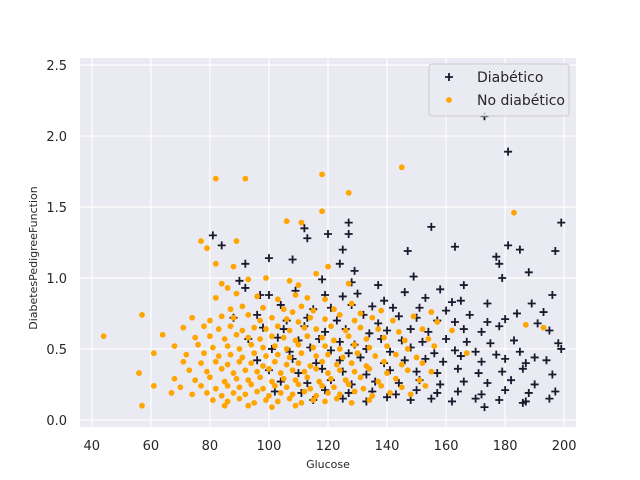 The width and height of the screenshot is (640, 480). I want to click on x-tick-label: 100, so click(269, 446).